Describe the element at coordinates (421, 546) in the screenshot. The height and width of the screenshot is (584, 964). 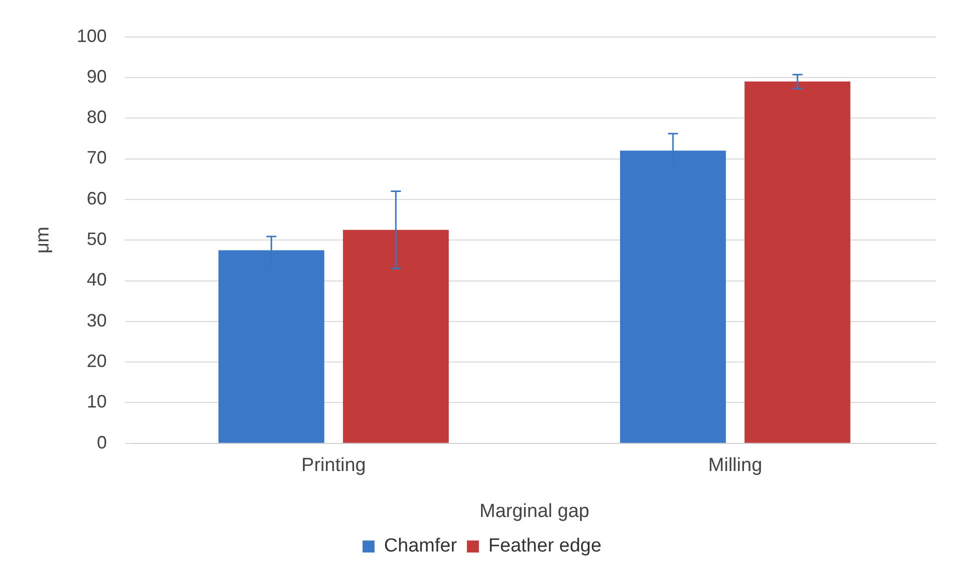
I see `legend-label: Chamfer` at that location.